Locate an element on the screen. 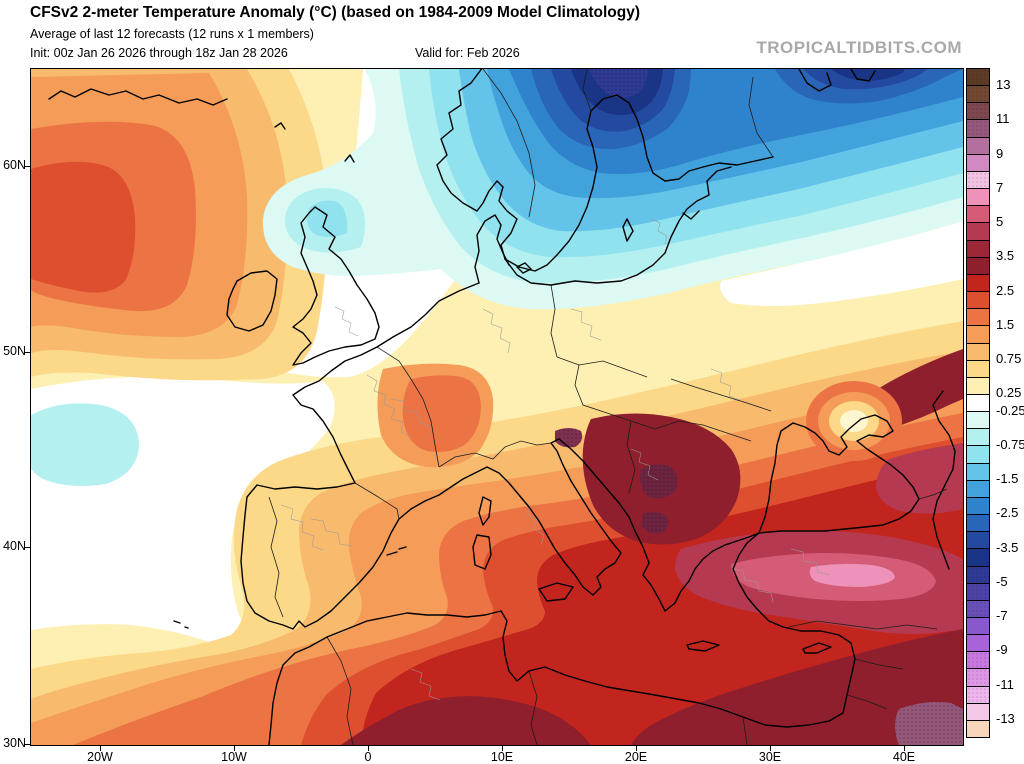 The image size is (1024, 764). colorbar-tick-label: -9 is located at coordinates (1002, 650).